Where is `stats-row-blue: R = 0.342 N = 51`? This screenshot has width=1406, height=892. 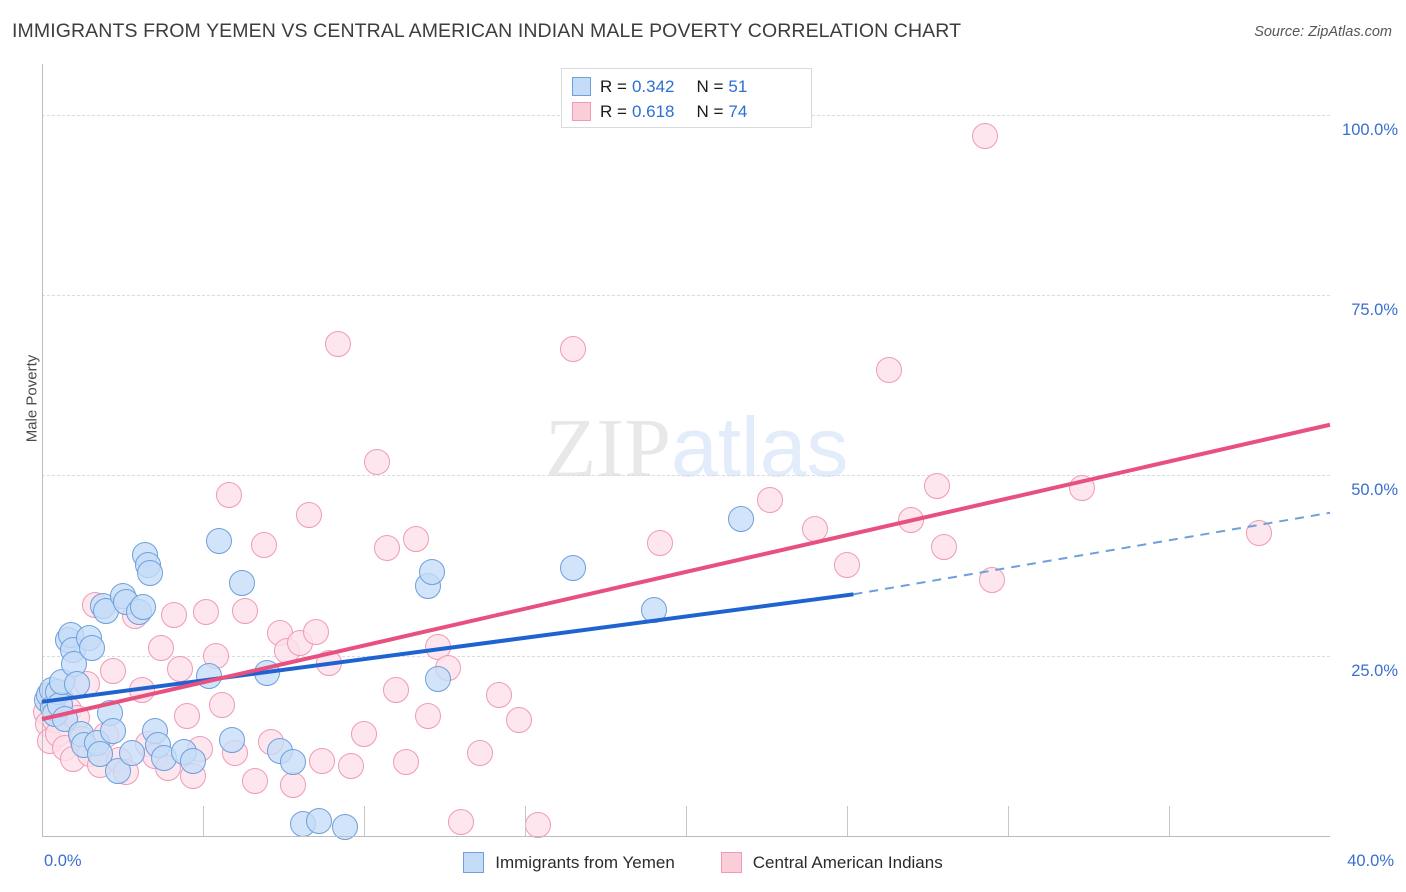 stats-row-blue: R = 0.342 N = 51 is located at coordinates (686, 86).